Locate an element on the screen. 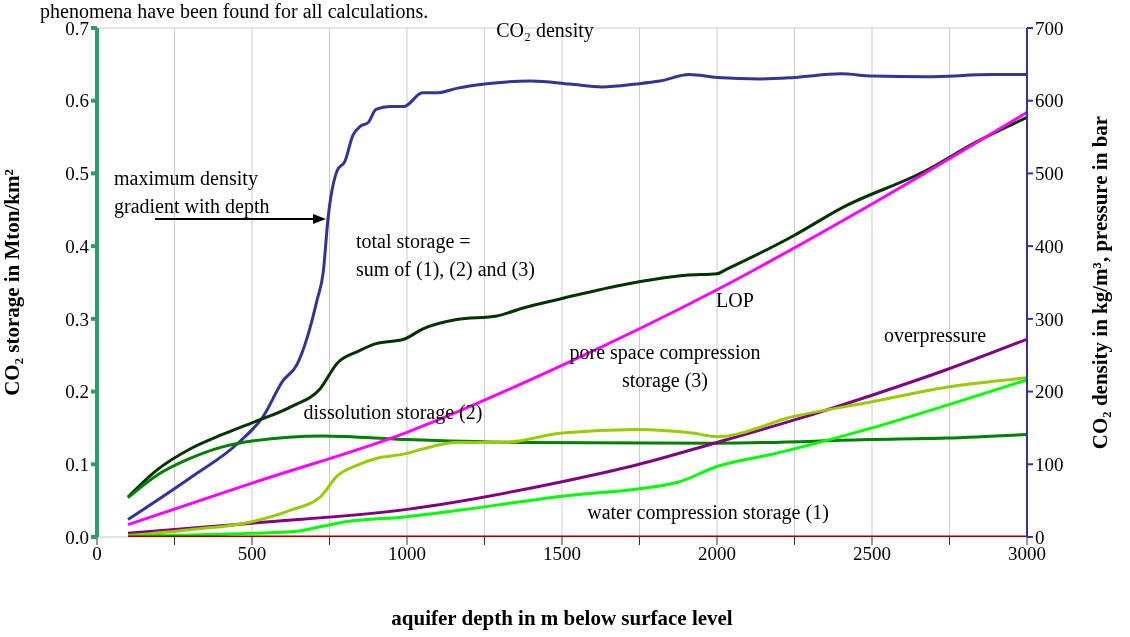 This screenshot has width=1130, height=637. y2-tick-label: 700 is located at coordinates (1049, 28).